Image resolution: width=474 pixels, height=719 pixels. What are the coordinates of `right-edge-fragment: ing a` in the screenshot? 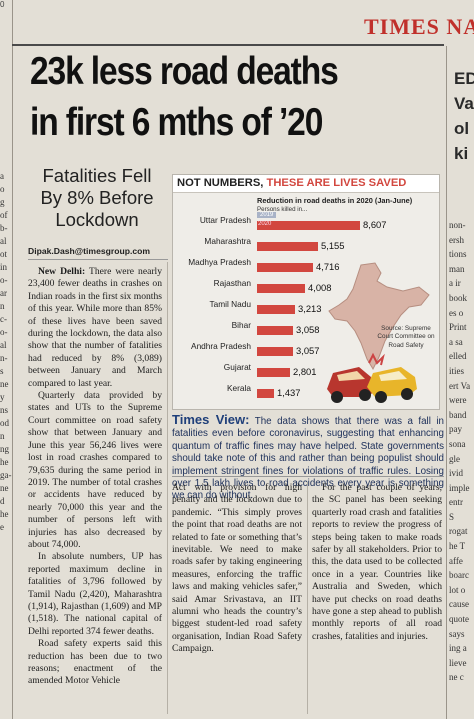 It's located at (458, 648).